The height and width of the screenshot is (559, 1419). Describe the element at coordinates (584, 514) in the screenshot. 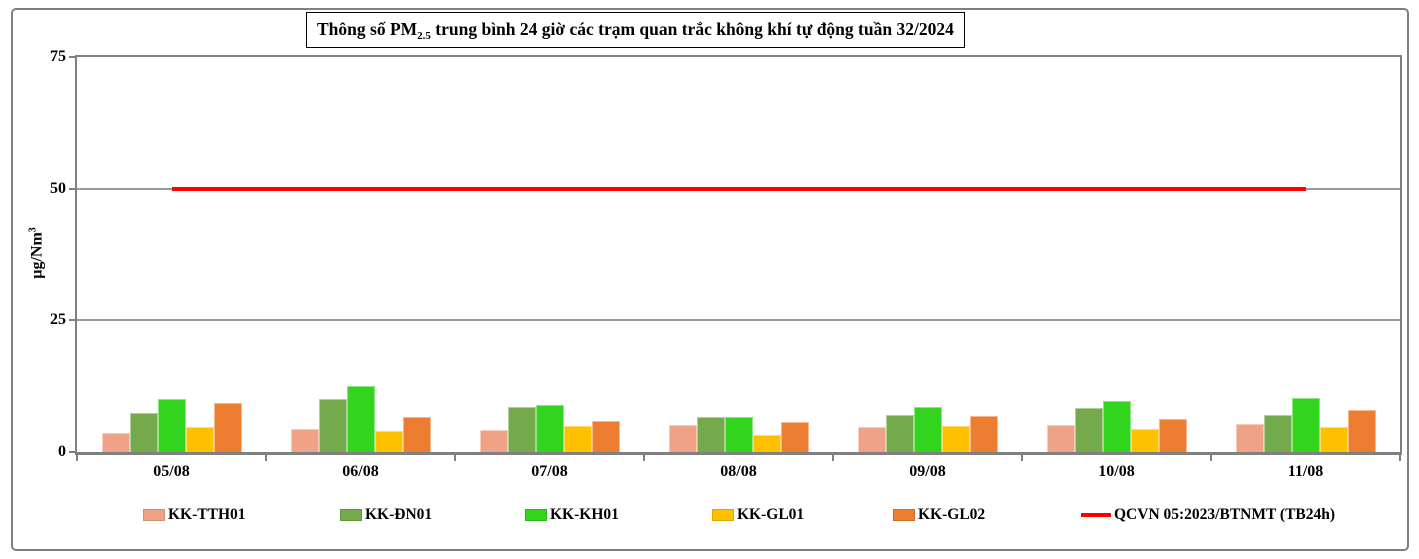

I see `legend-label-kk-kh01: KK-KH01` at that location.